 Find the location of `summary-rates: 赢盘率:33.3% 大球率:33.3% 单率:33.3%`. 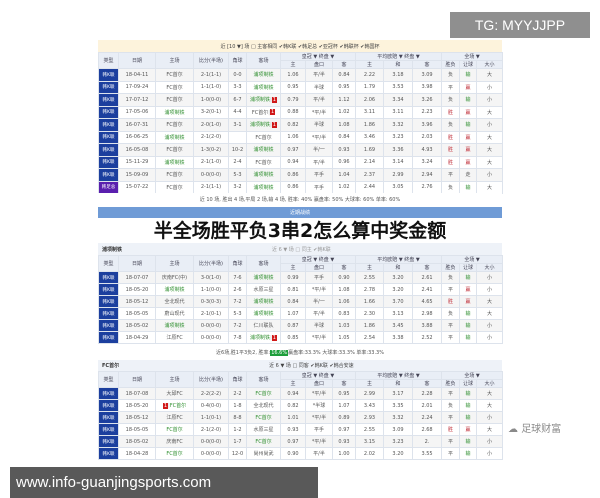

summary-rates: 赢盘率:33.3% 大球率:33.3% 单率:33.3% is located at coordinates (336, 353).